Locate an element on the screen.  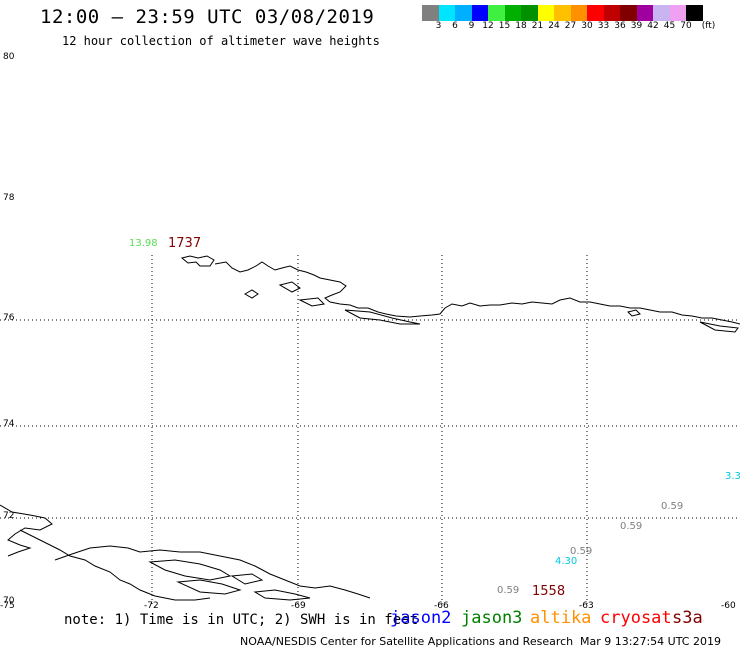
satellite-jason3: jason3 is located at coordinates (492, 618).